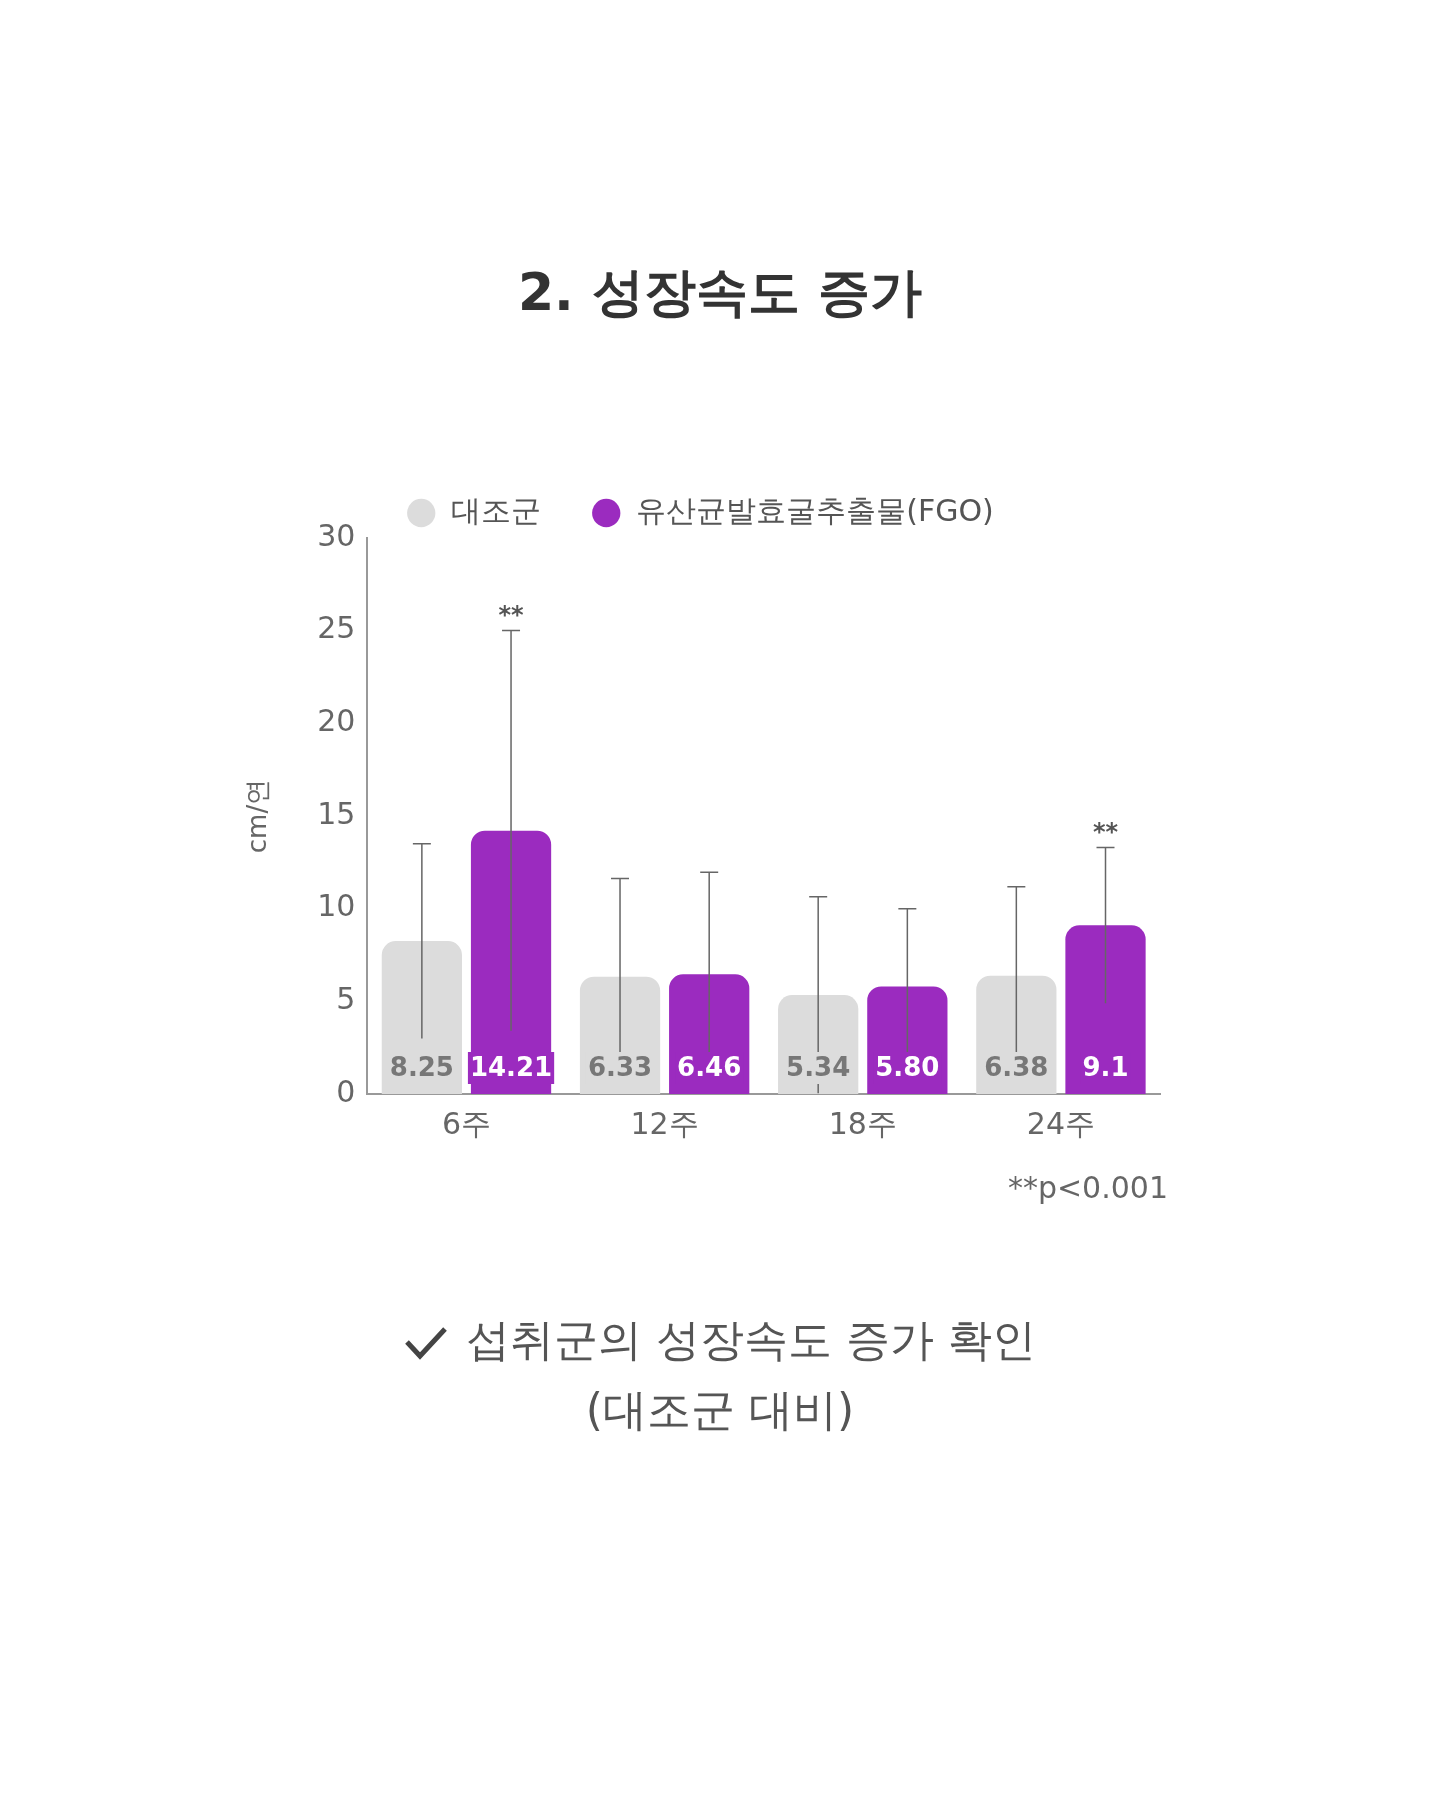 This screenshot has height=1800, width=1440. Describe the element at coordinates (720, 1410) in the screenshot. I see `text: (대조군 대비)` at that location.